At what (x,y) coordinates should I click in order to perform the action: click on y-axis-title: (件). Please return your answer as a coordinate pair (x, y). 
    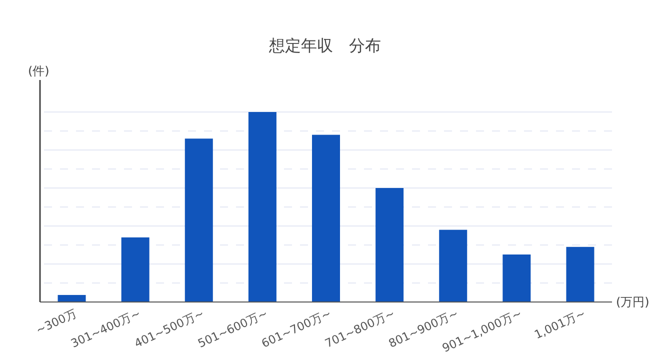
    Looking at the image, I should click on (39, 71).